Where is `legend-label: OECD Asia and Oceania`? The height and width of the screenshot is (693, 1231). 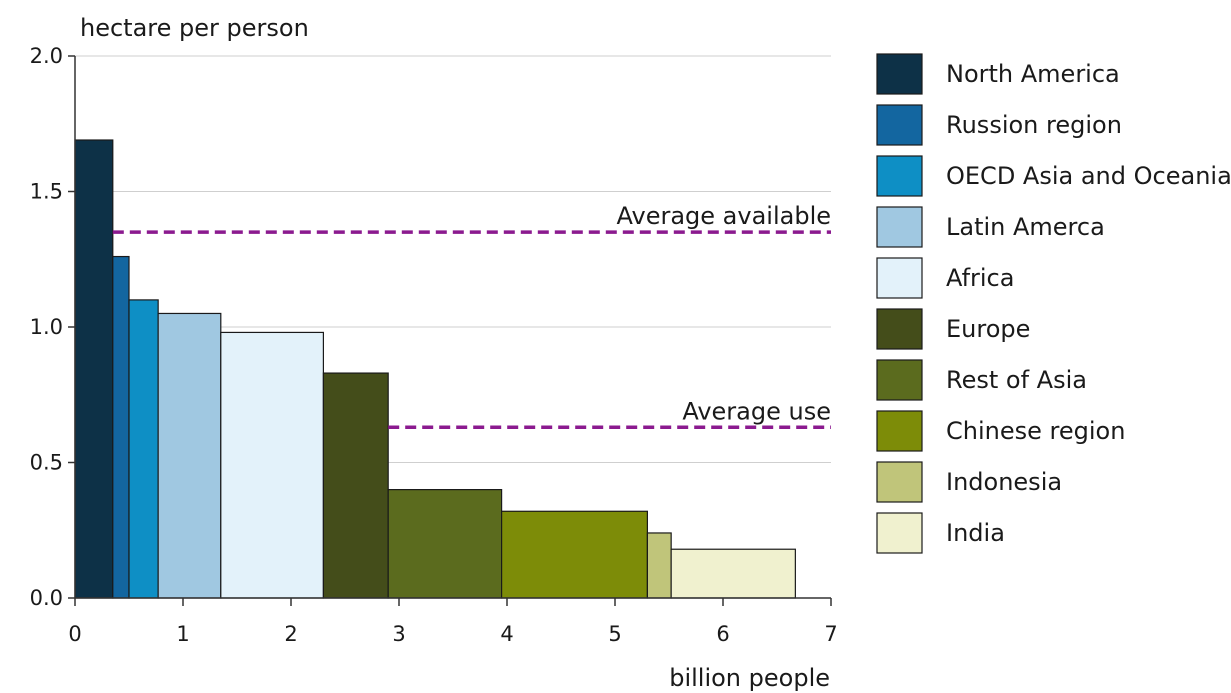 legend-label: OECD Asia and Oceania is located at coordinates (1088, 176).